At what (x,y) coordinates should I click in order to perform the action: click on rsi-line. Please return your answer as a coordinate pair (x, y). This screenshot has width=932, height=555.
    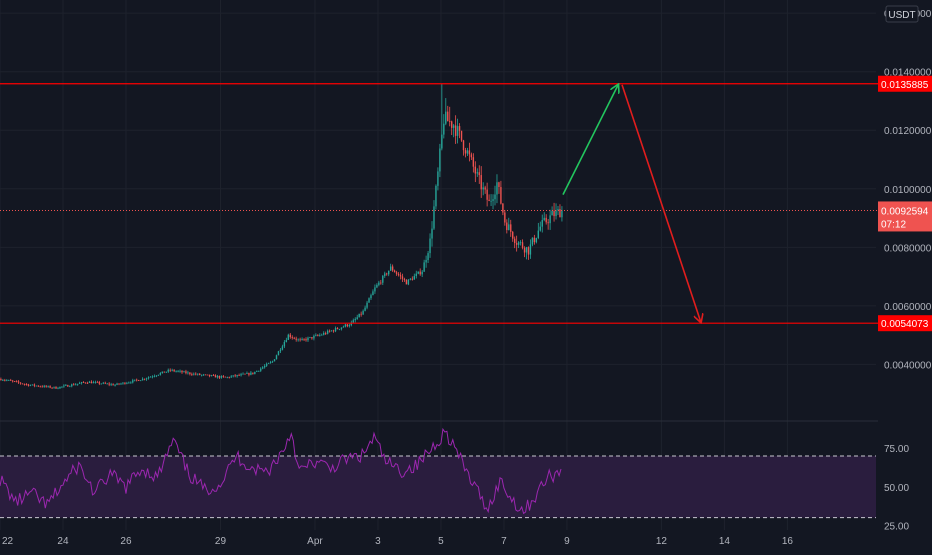
    Looking at the image, I should click on (281, 471).